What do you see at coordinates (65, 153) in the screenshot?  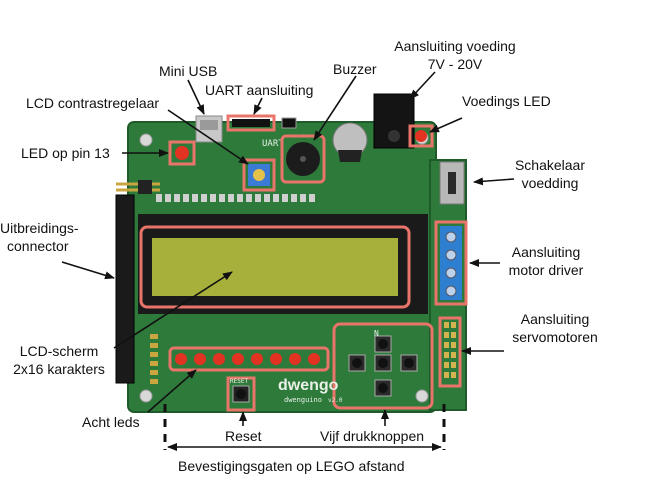 I see `label-led-pin13: LED op pin 13` at bounding box center [65, 153].